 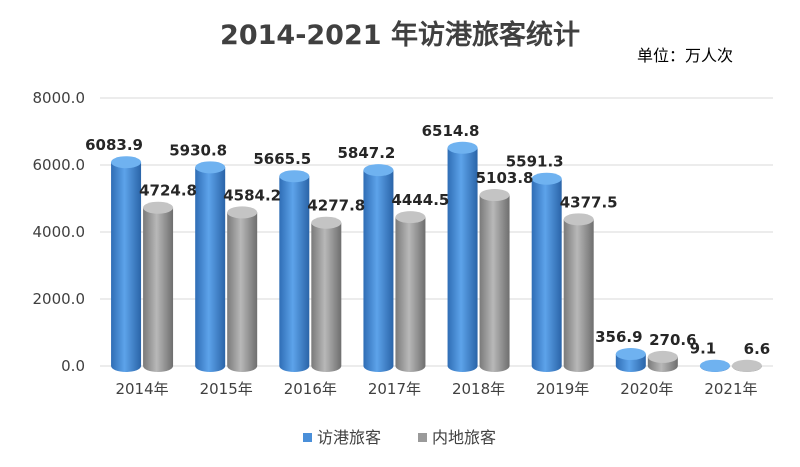 What do you see at coordinates (400, 35) in the screenshot?
I see `chart-title: 2014-2021 年访港旅客统计` at bounding box center [400, 35].